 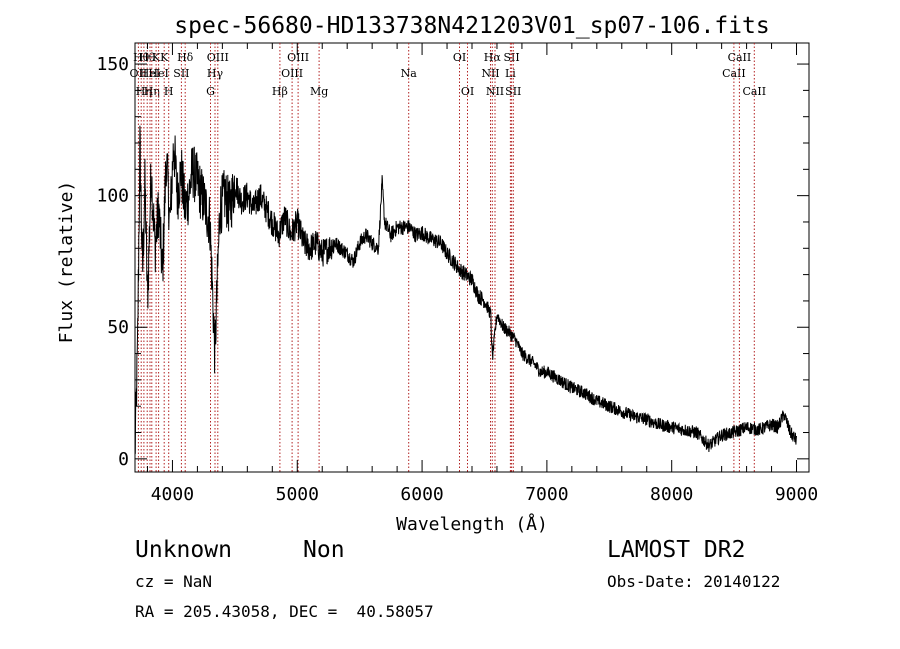 I want to click on line-marker-label: Hα, so click(x=493, y=57).